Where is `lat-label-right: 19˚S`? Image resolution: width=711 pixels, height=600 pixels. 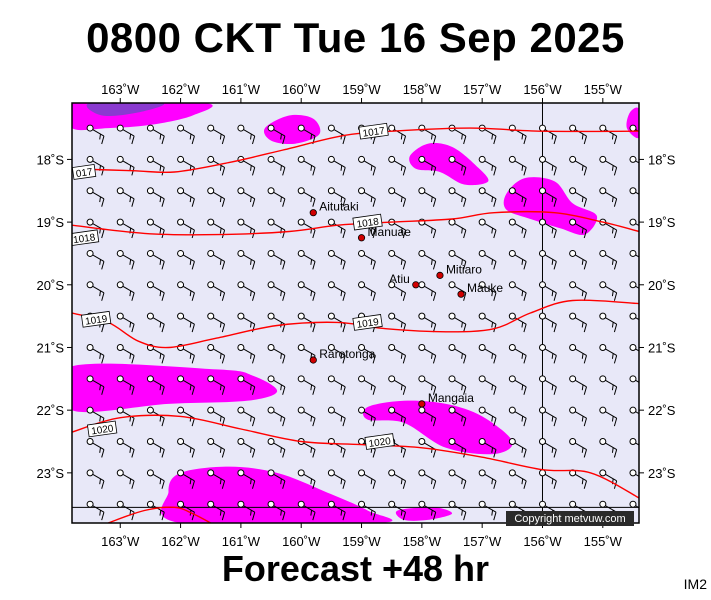
lat-label-right: 19˚S is located at coordinates (662, 222).